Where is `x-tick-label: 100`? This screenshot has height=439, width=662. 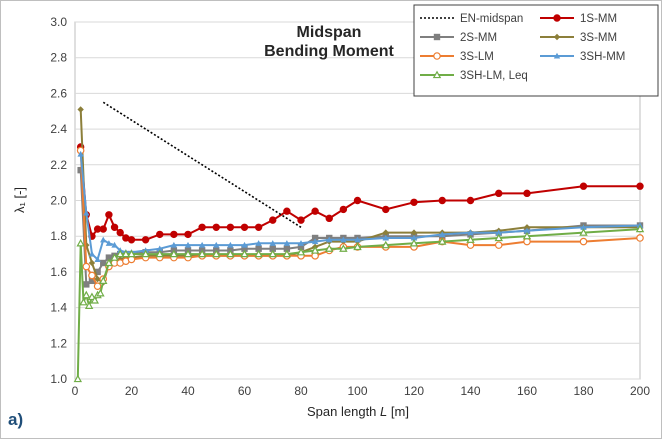 x-tick-label: 100 is located at coordinates (357, 391).